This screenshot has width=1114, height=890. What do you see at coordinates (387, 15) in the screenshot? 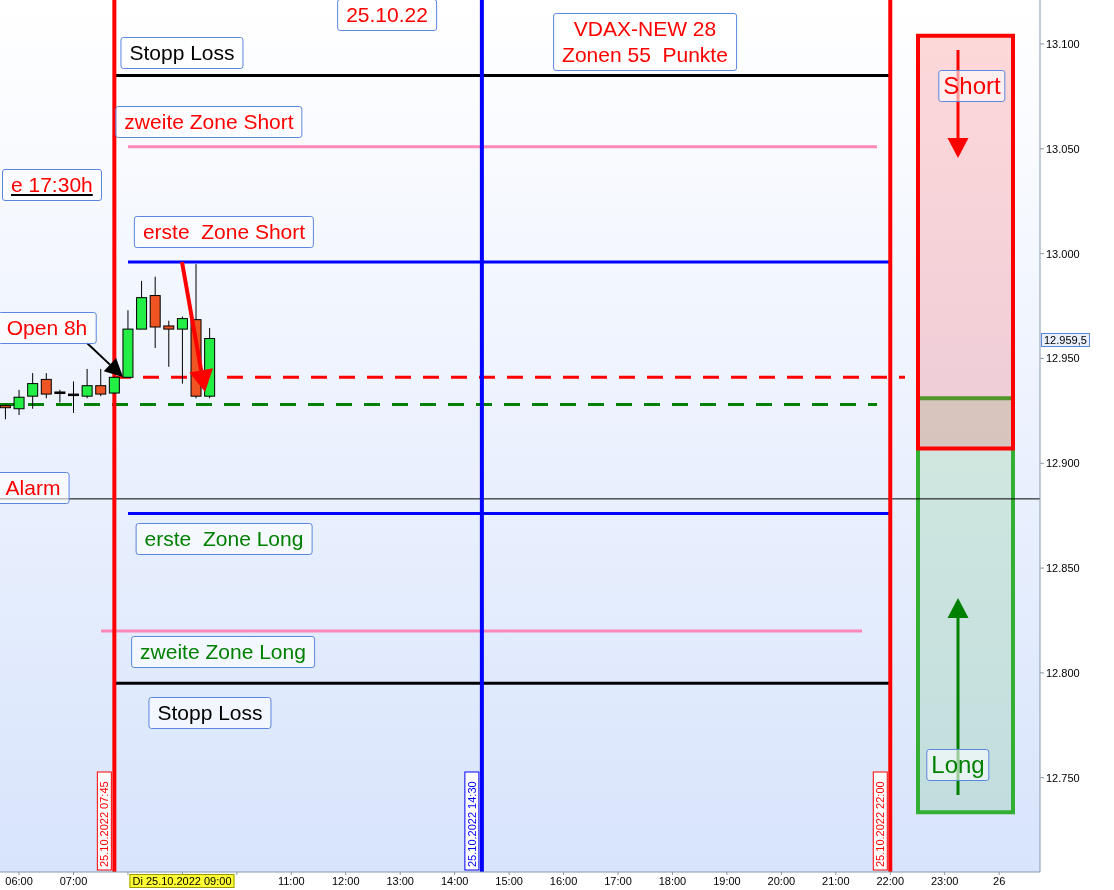
I see `annotation: 25.10.22` at bounding box center [387, 15].